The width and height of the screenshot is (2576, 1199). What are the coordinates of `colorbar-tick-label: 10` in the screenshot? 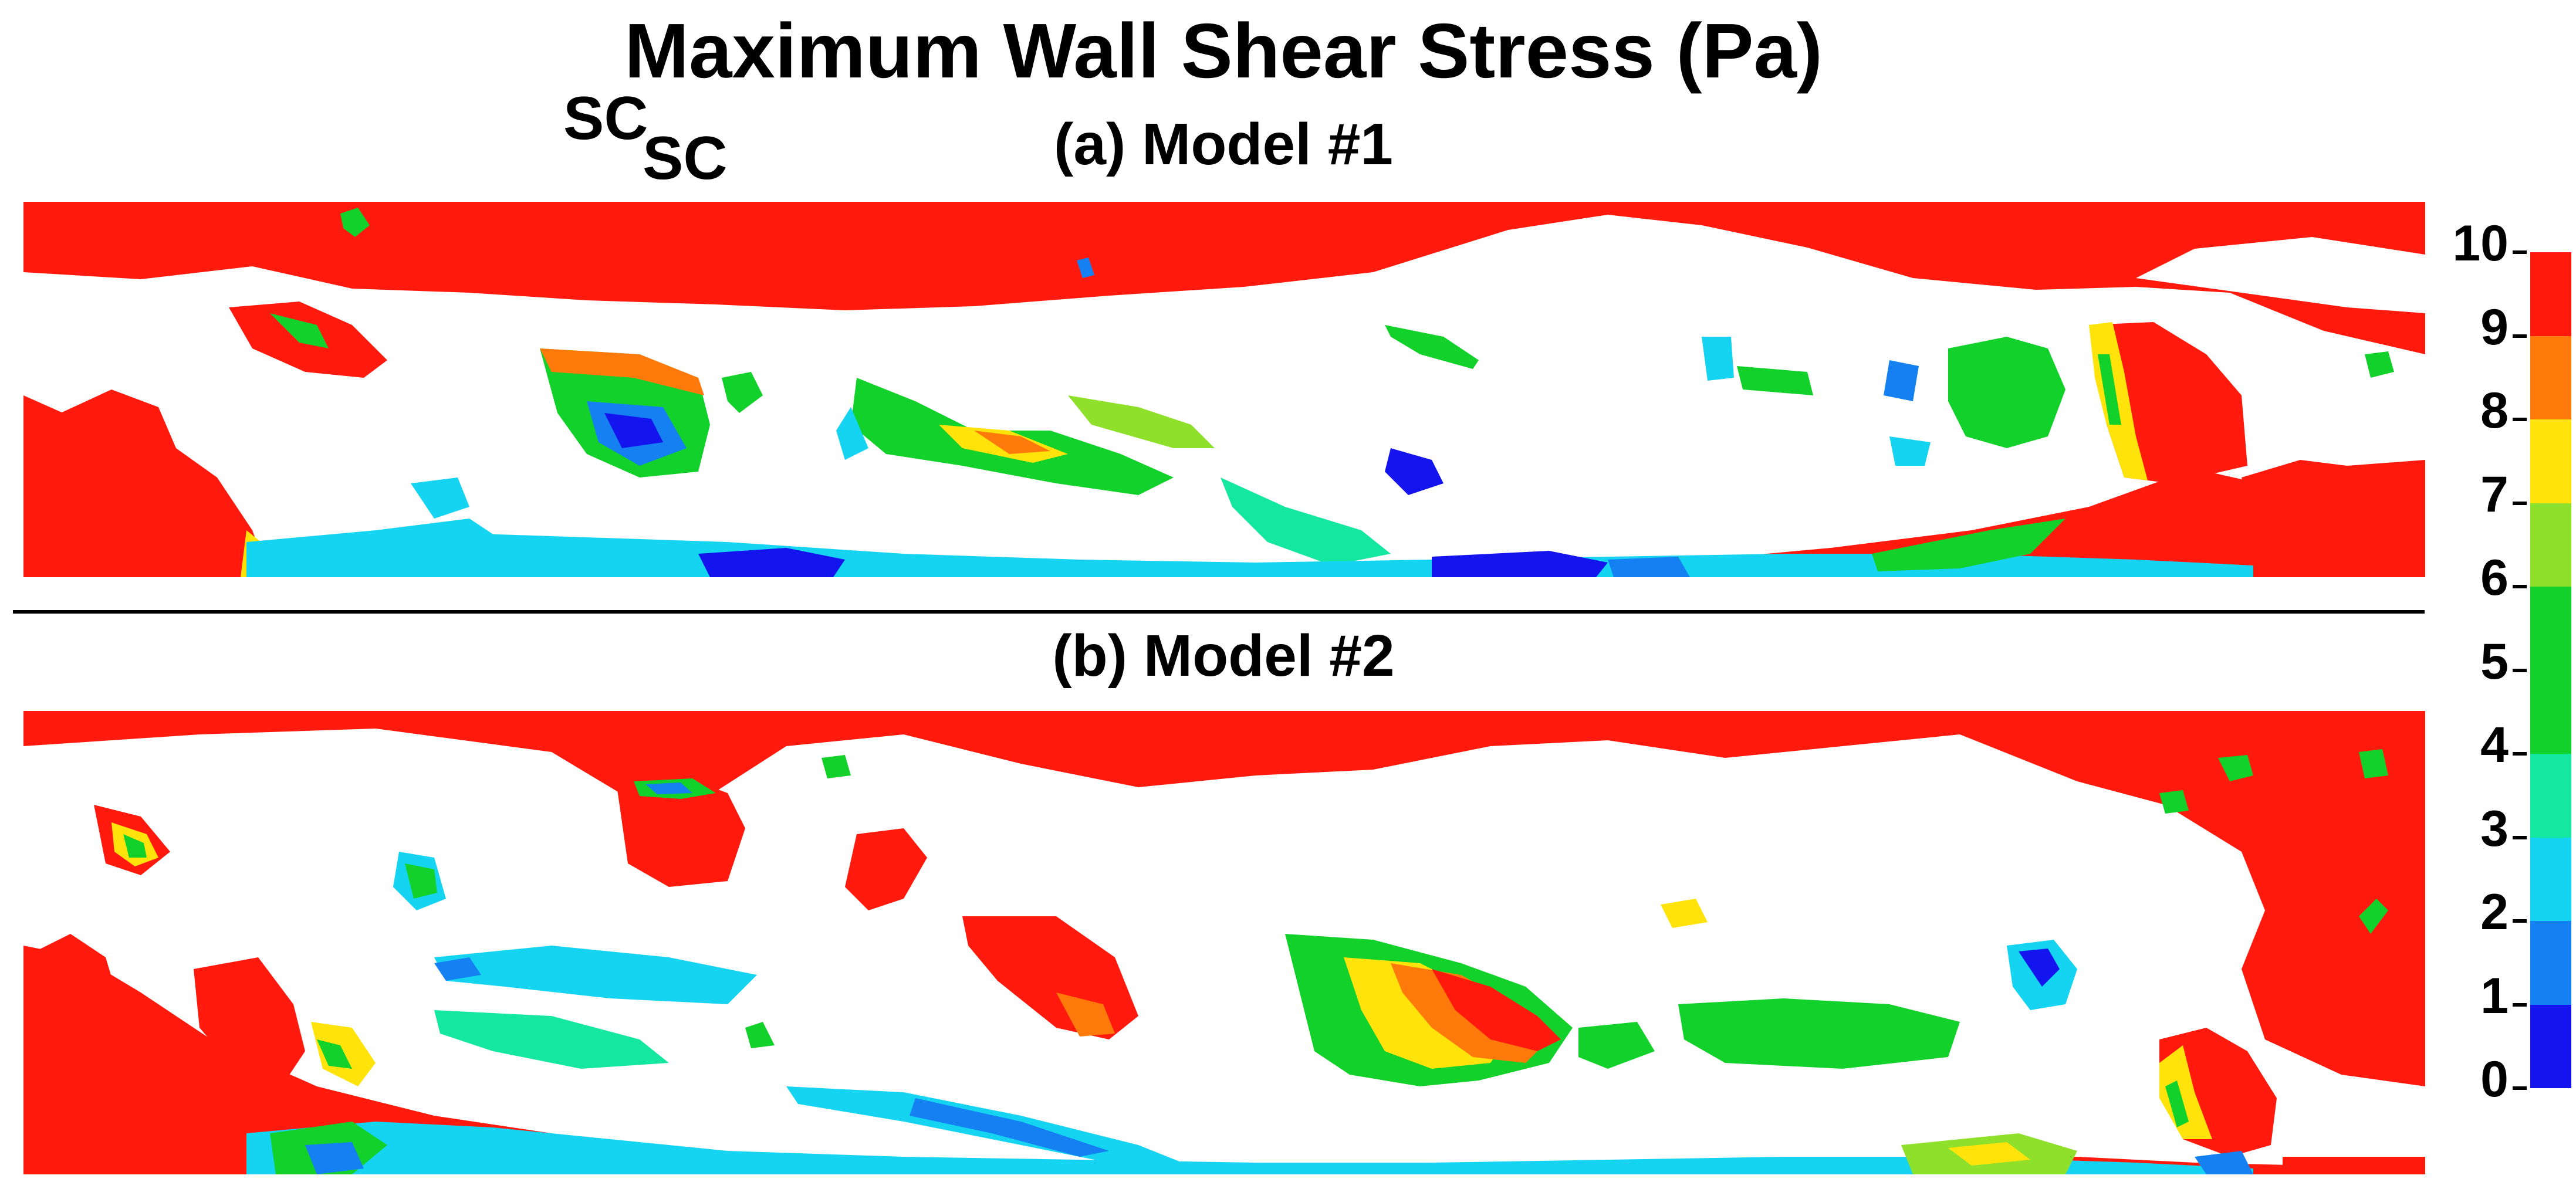 It's located at (2480, 243).